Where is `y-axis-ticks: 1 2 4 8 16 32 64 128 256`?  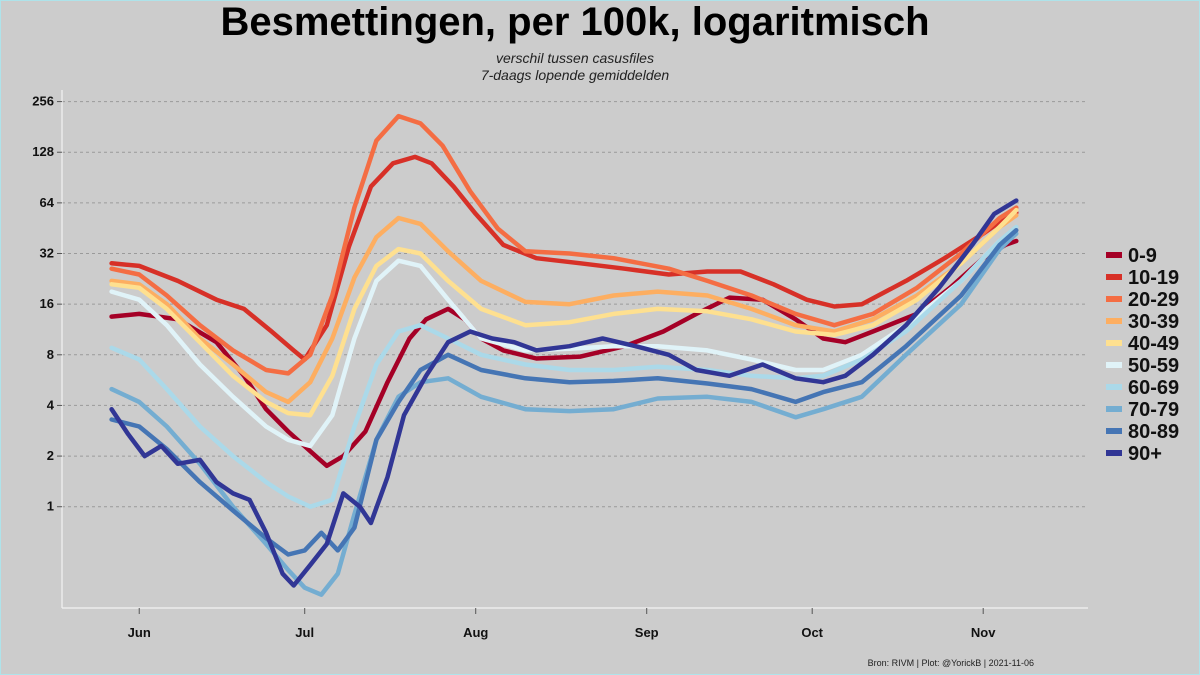
y-axis-ticks: 1 2 4 8 16 32 64 128 256 is located at coordinates (47, 304).